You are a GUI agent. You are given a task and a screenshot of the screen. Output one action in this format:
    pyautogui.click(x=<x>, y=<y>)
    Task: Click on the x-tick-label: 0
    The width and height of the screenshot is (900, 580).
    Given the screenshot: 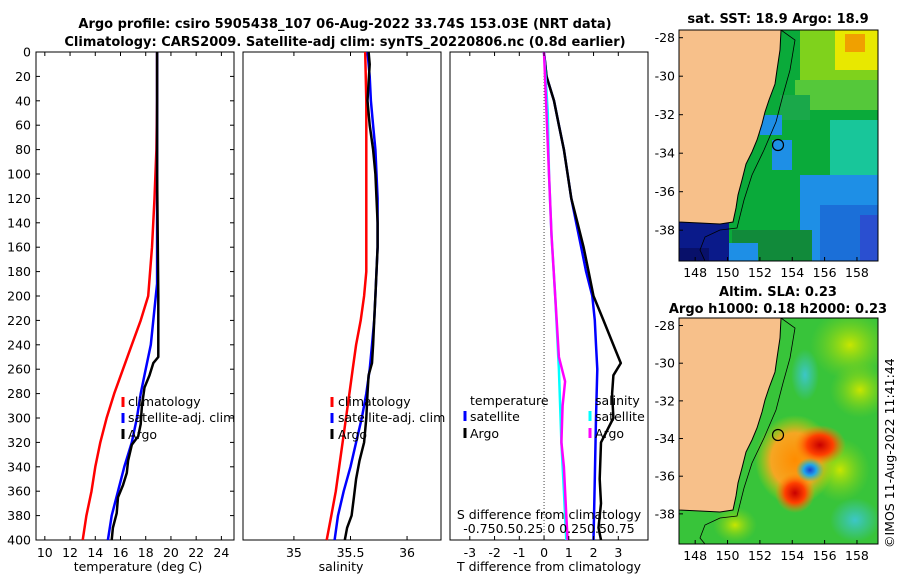 What is the action you would take?
    pyautogui.click(x=544, y=552)
    